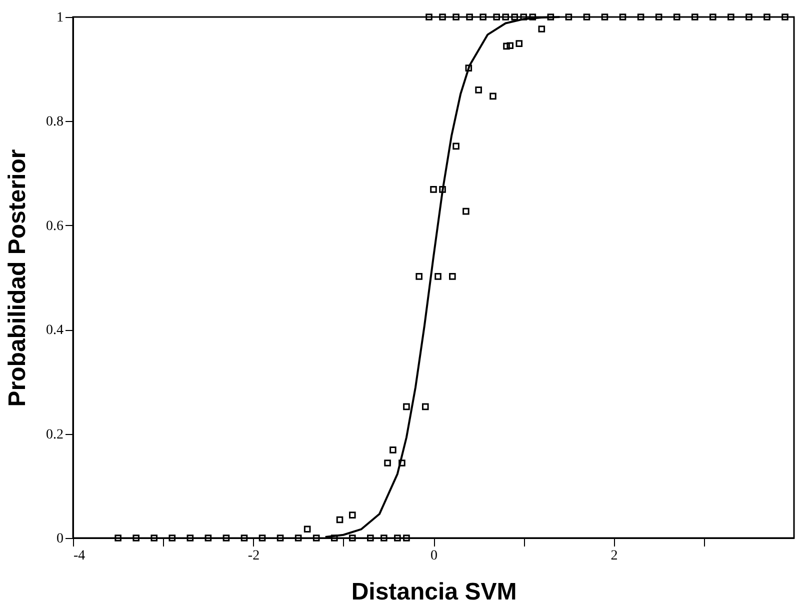 Image resolution: width=799 pixels, height=609 pixels. I want to click on x-tick-label: 2, so click(614, 556).